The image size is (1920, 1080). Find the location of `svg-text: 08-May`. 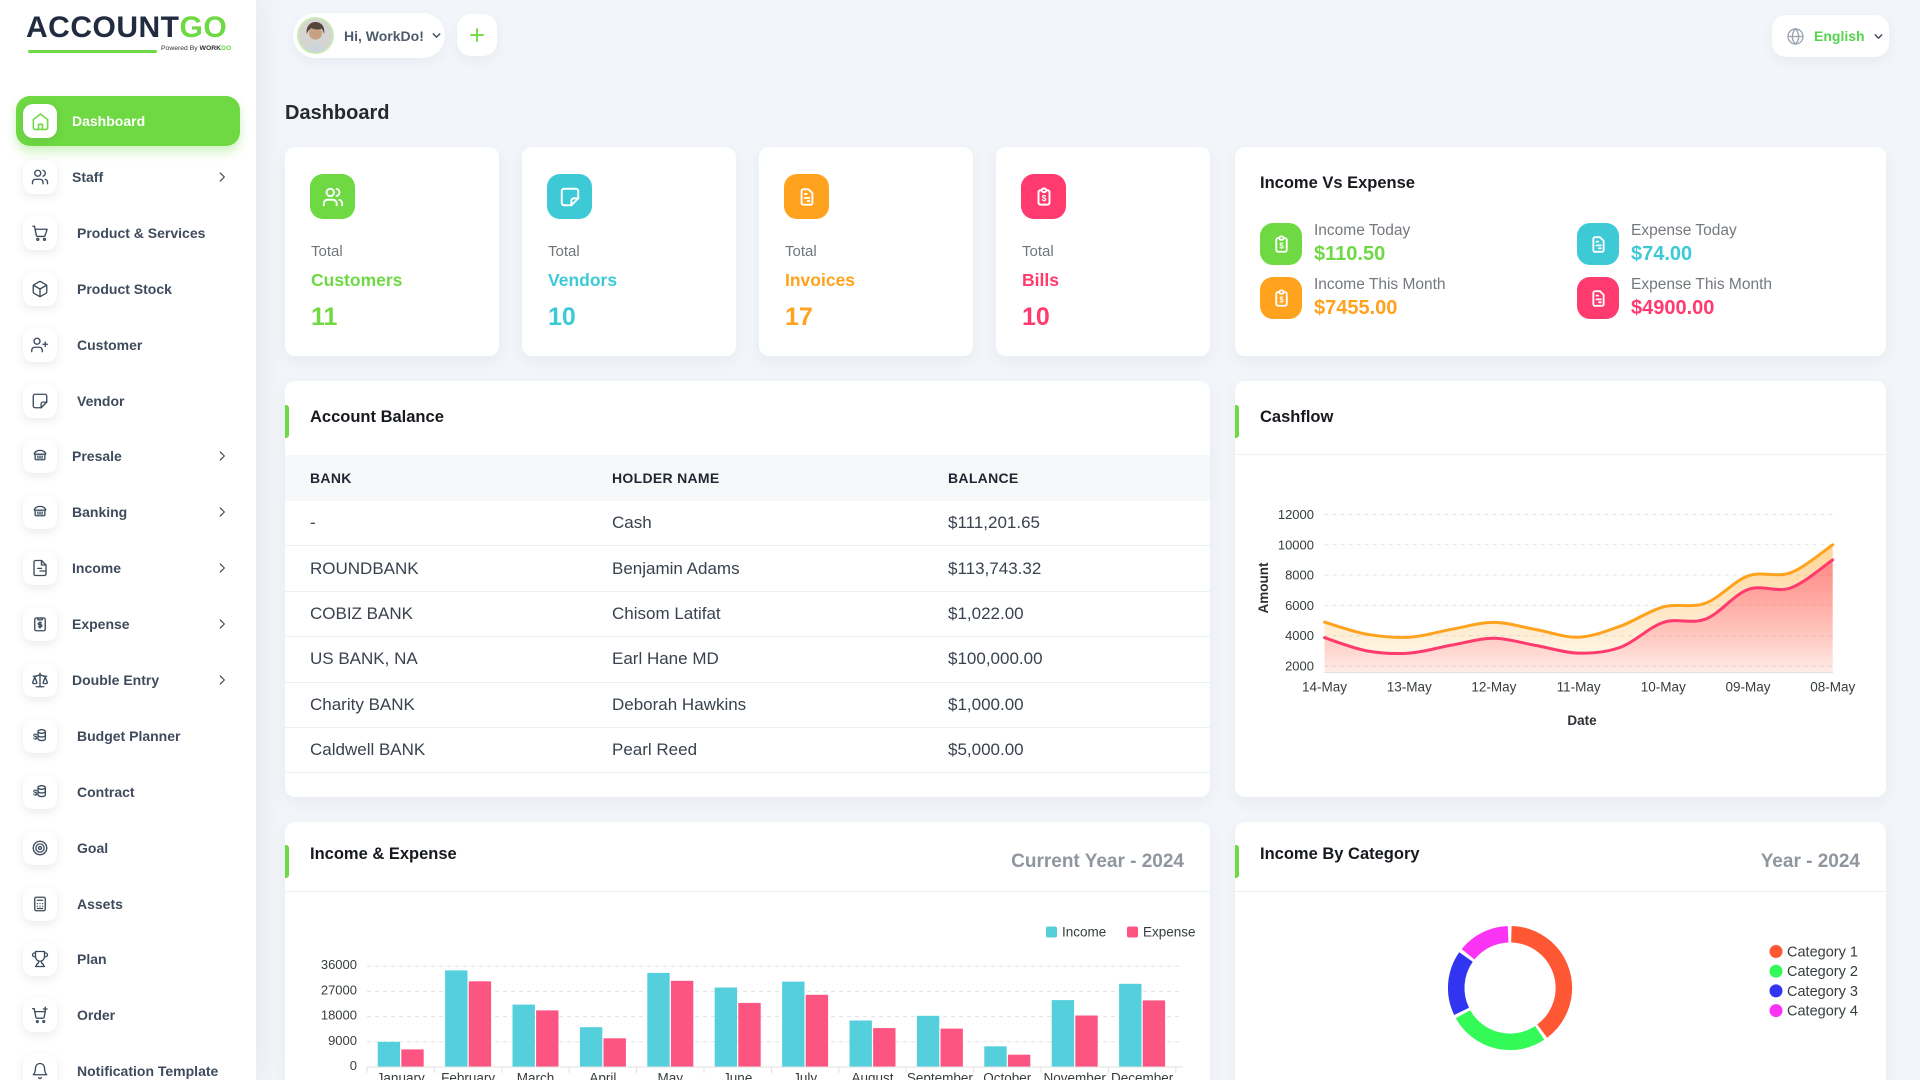

svg-text: 08-May is located at coordinates (1832, 687).